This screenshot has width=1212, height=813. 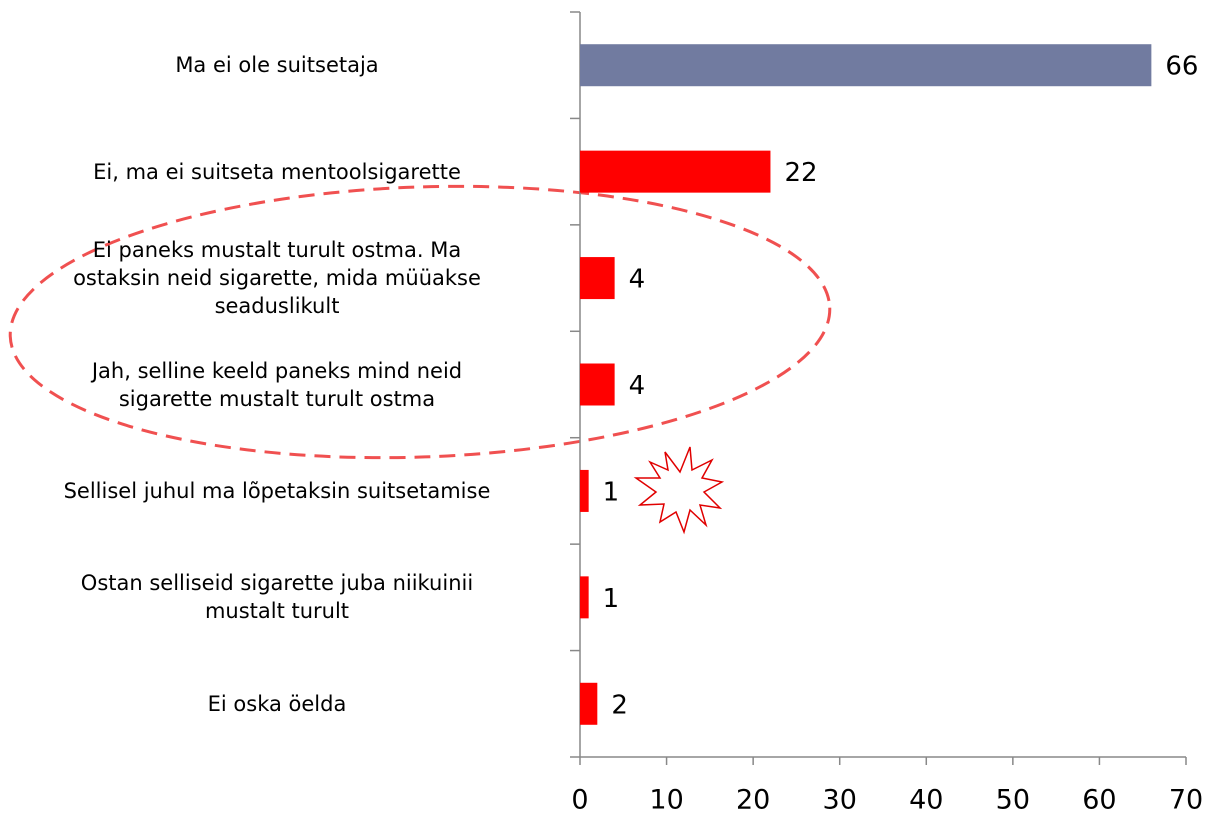 I want to click on category-label: Ei, ma ei suitseta mentoolsigarette, so click(x=277, y=171).